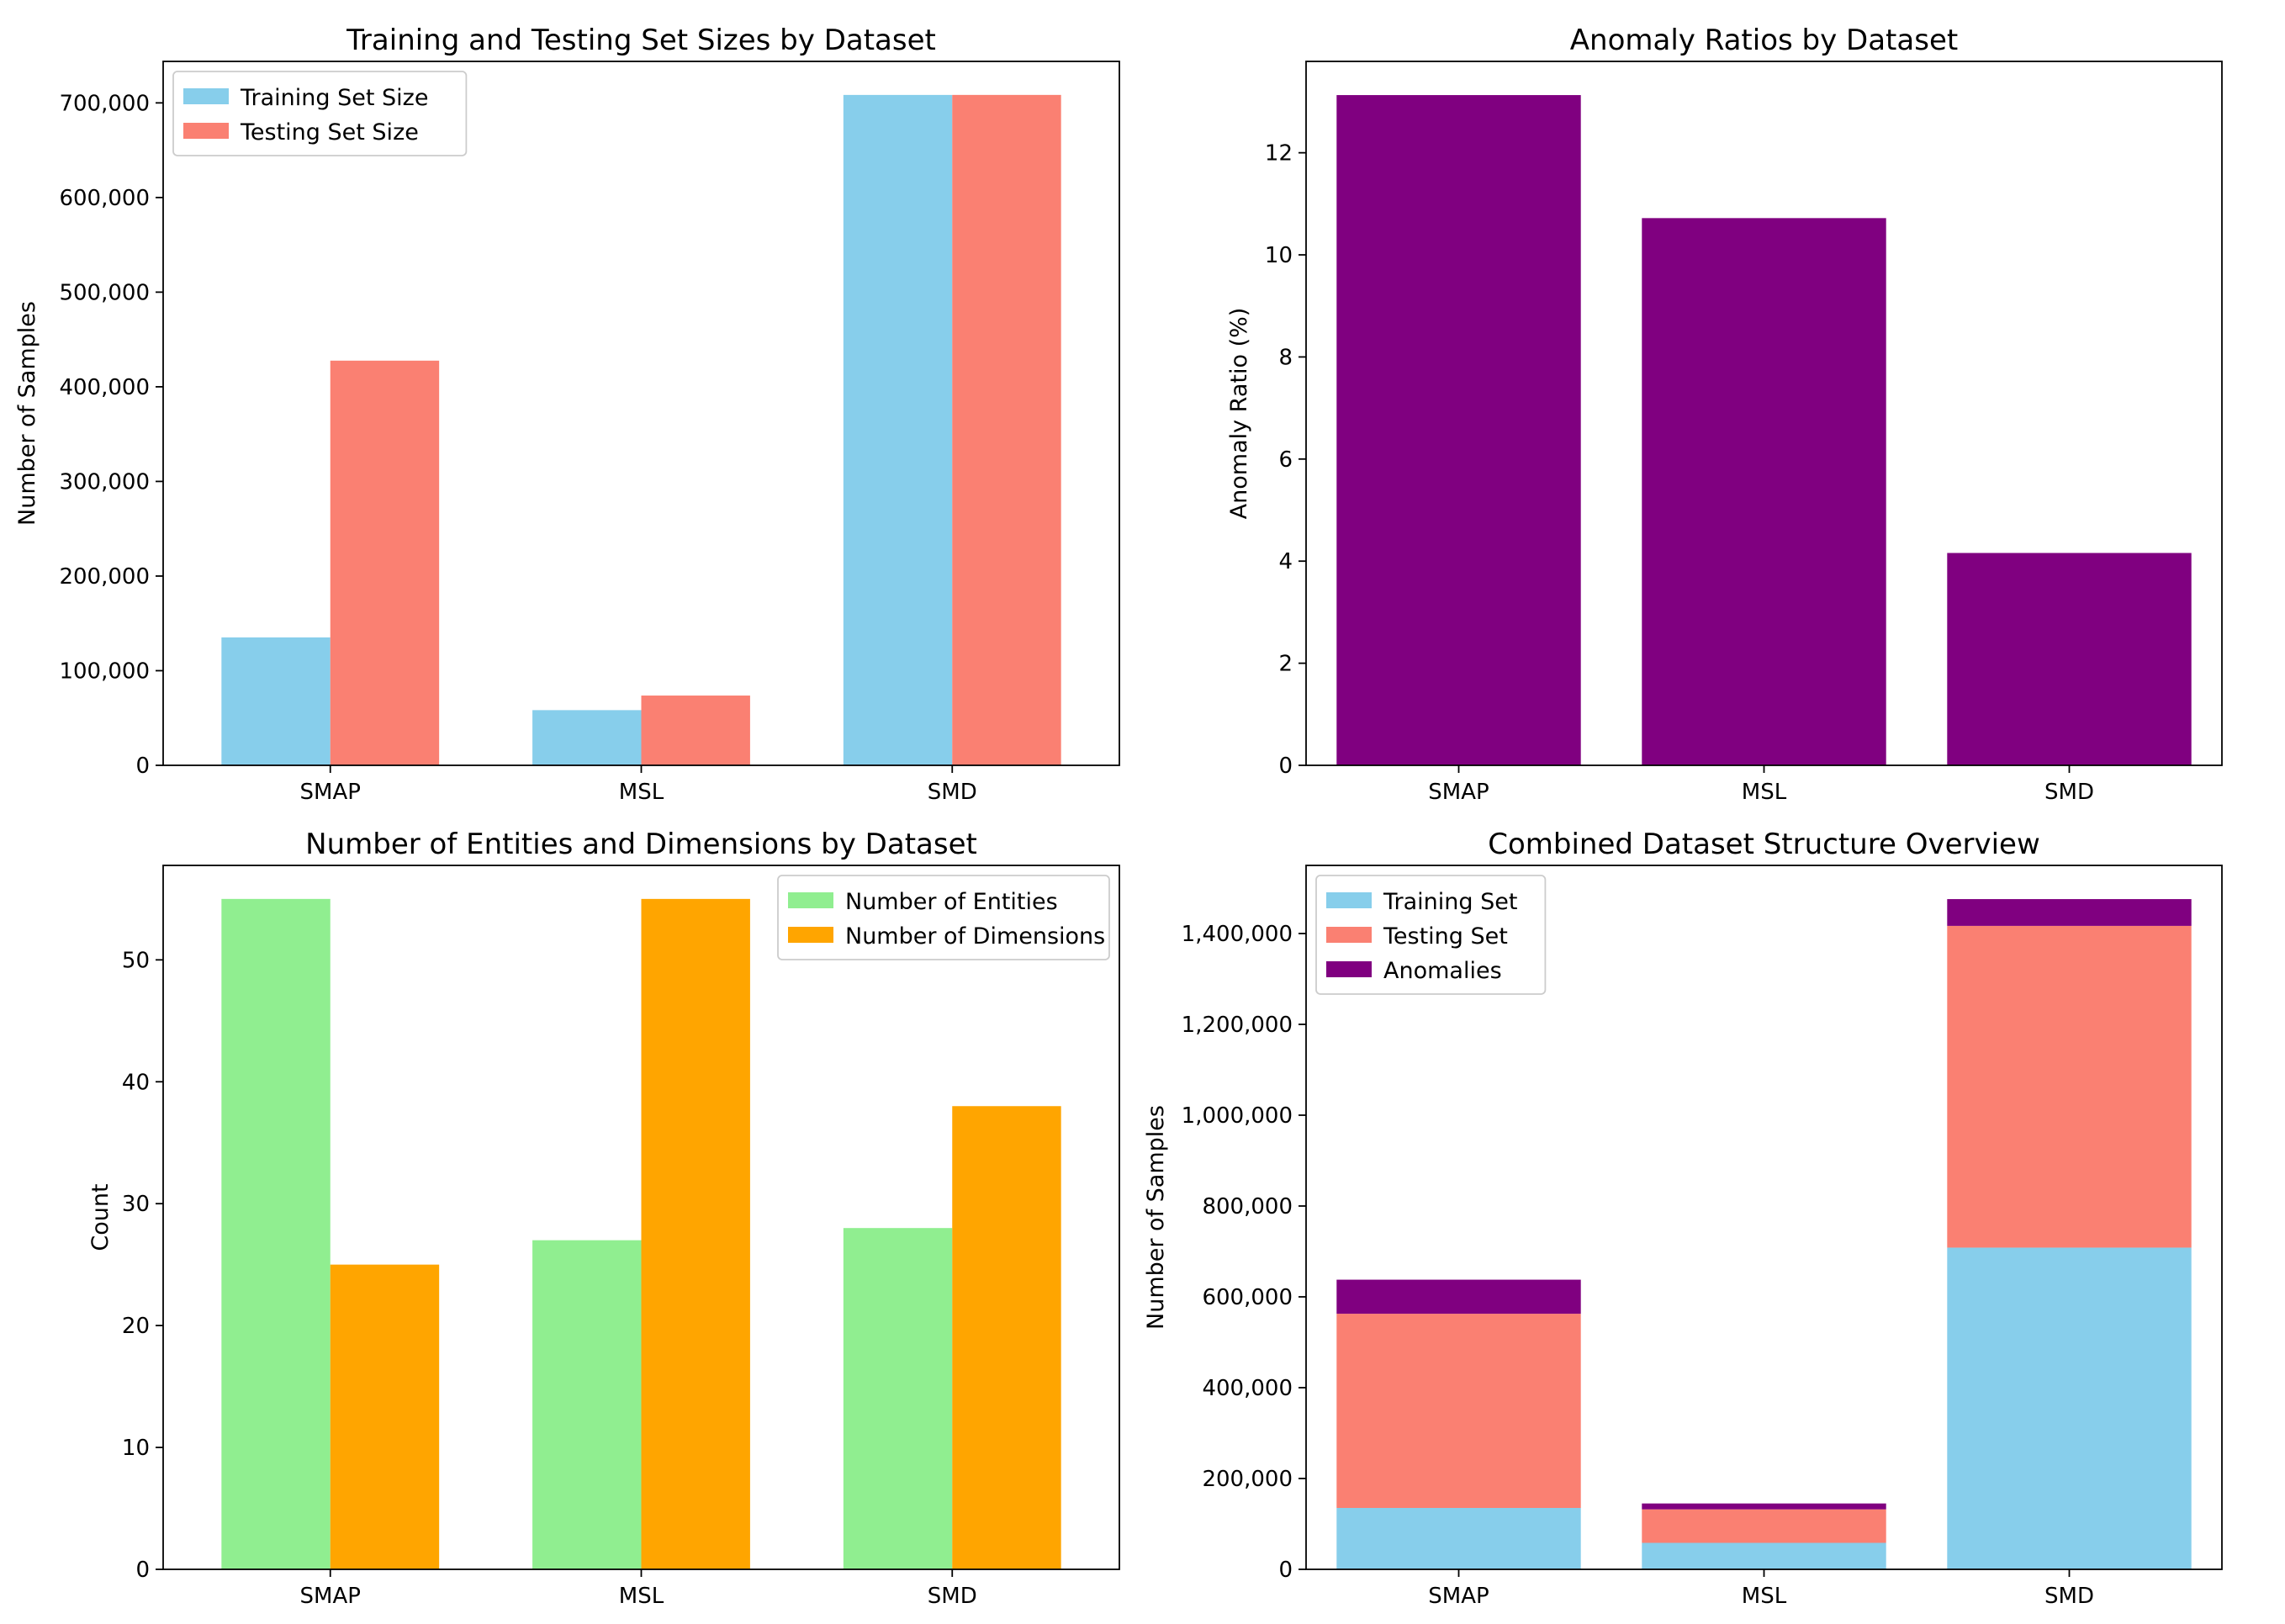 The image size is (2285, 1624). What do you see at coordinates (2069, 659) in the screenshot?
I see `bar-anomaly-ratio-smd` at bounding box center [2069, 659].